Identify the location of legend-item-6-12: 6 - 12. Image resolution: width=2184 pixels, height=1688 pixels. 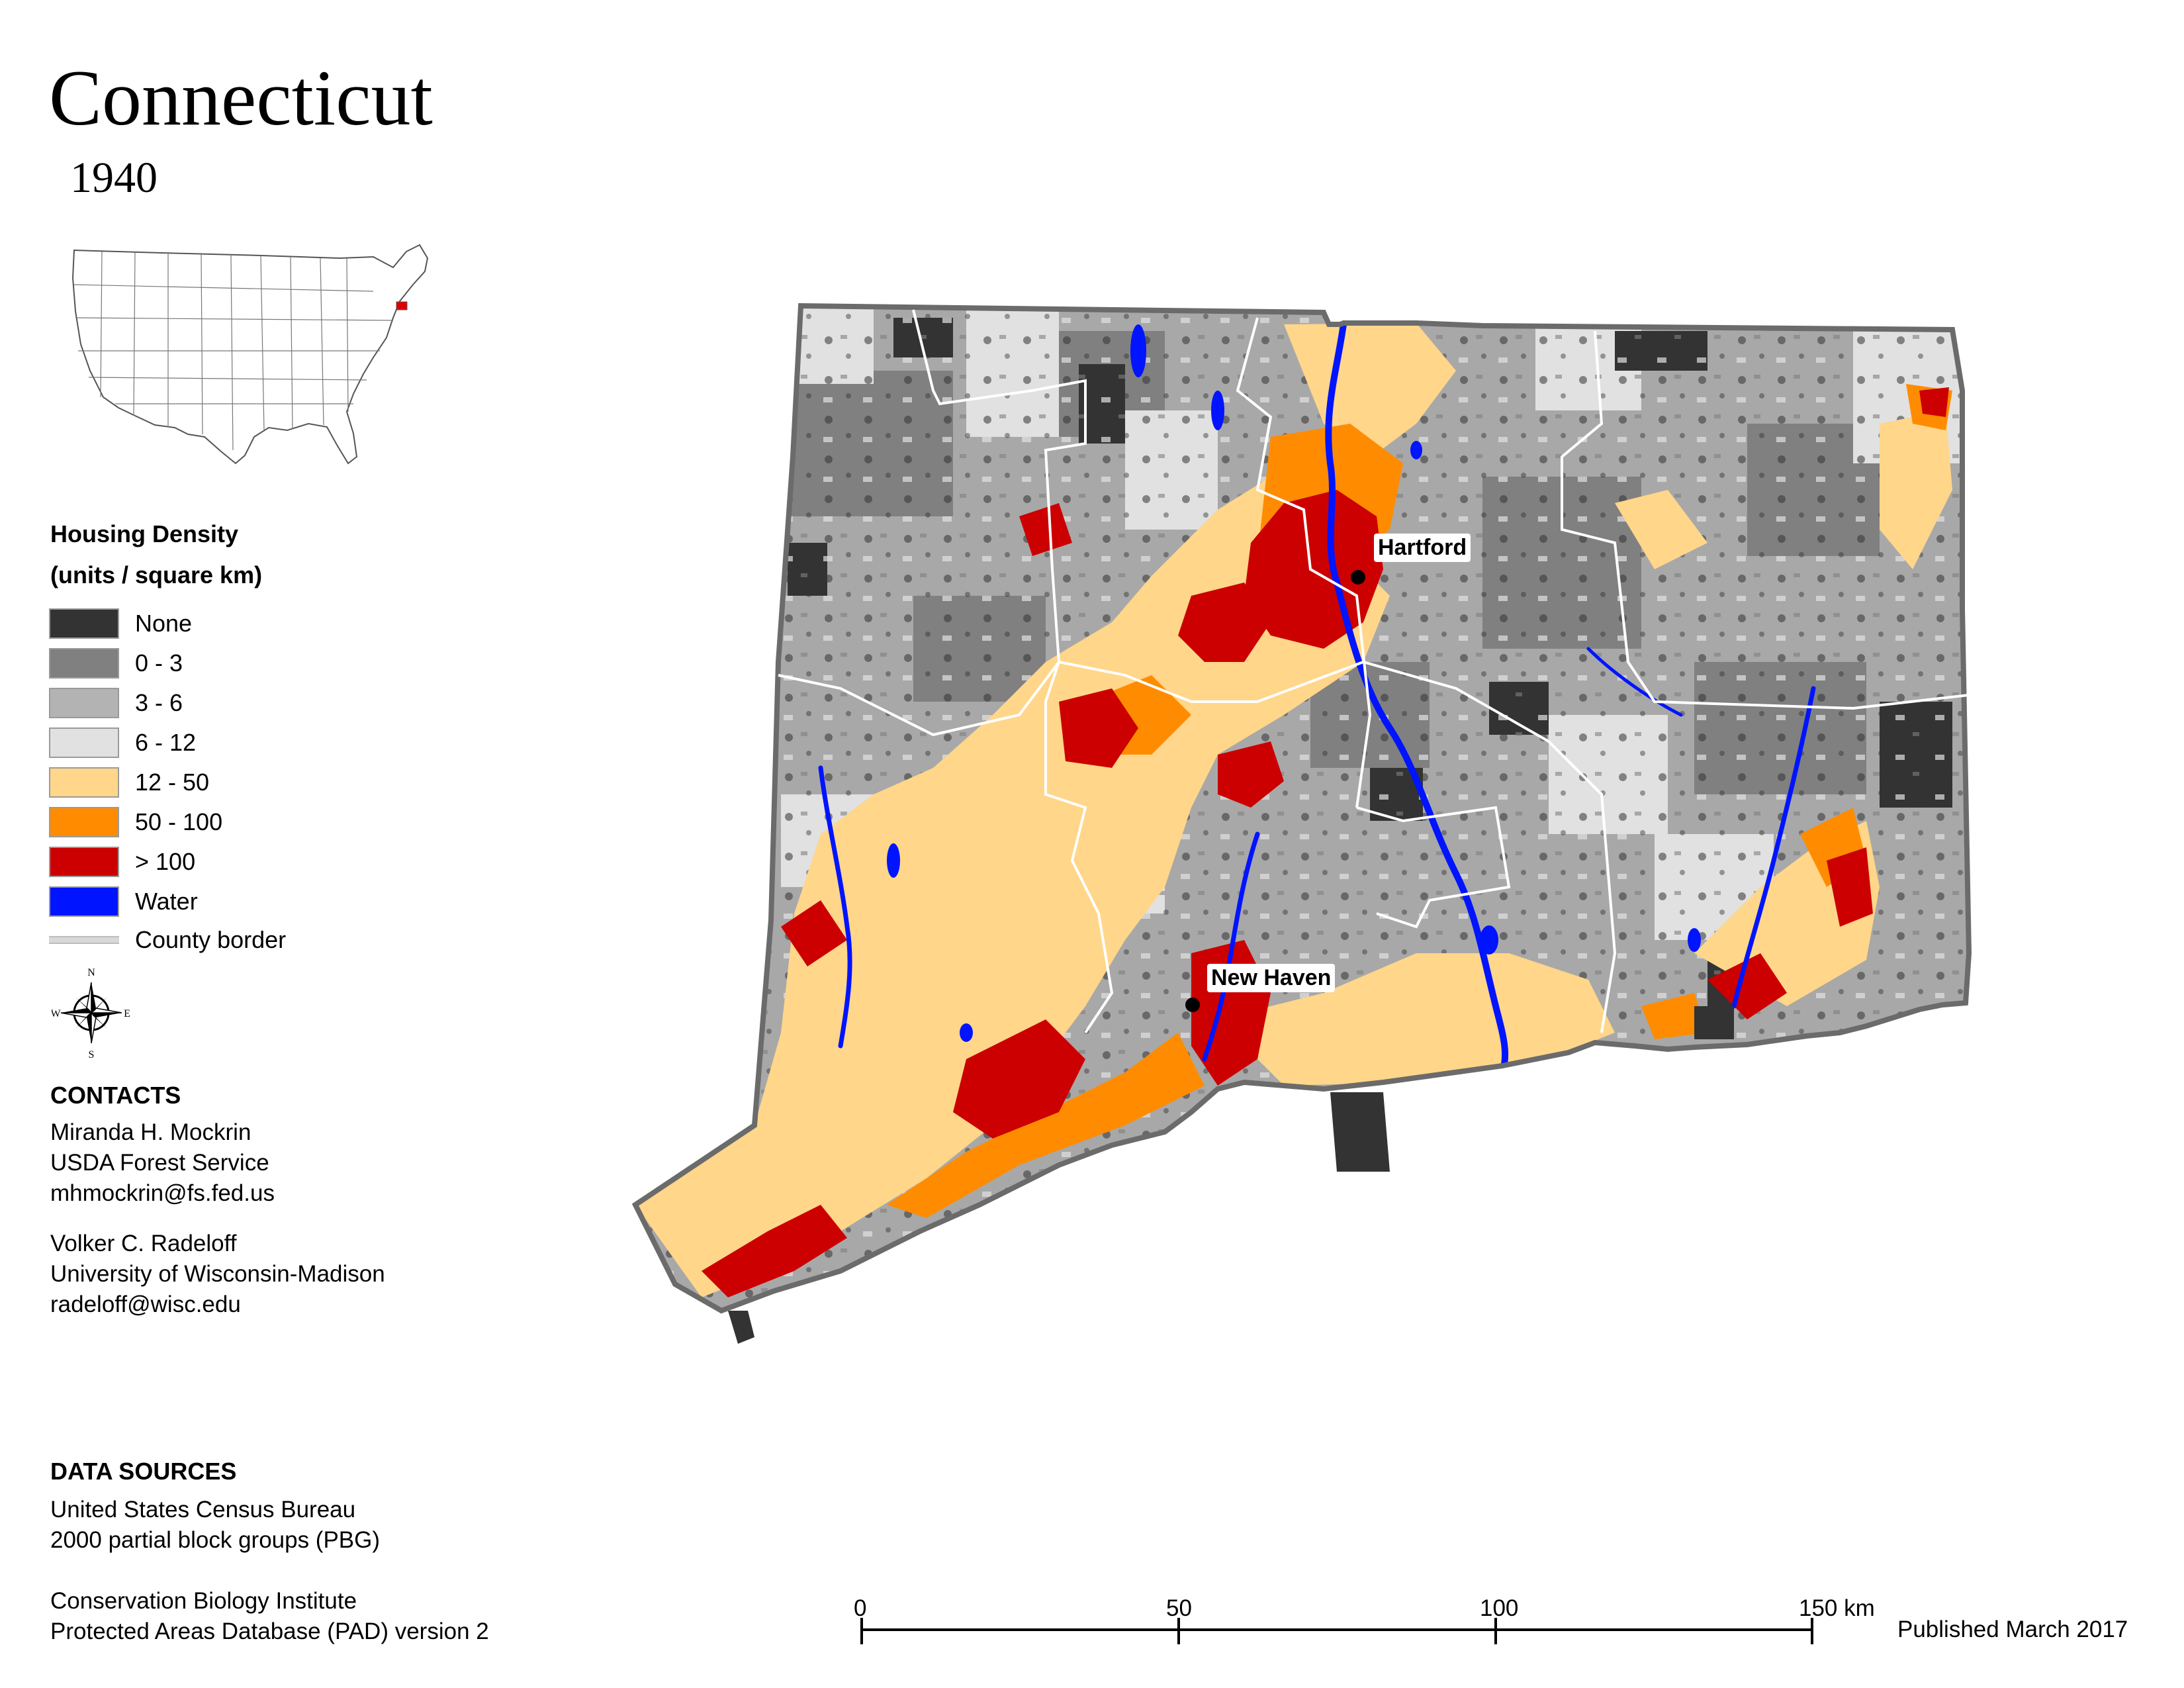
(122, 743).